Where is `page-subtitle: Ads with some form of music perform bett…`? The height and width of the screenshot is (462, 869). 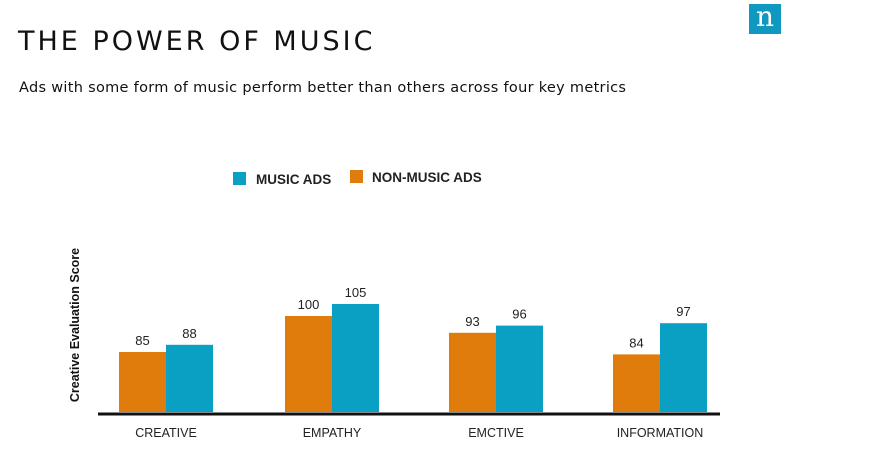 page-subtitle: Ads with some form of music perform bett… is located at coordinates (323, 88).